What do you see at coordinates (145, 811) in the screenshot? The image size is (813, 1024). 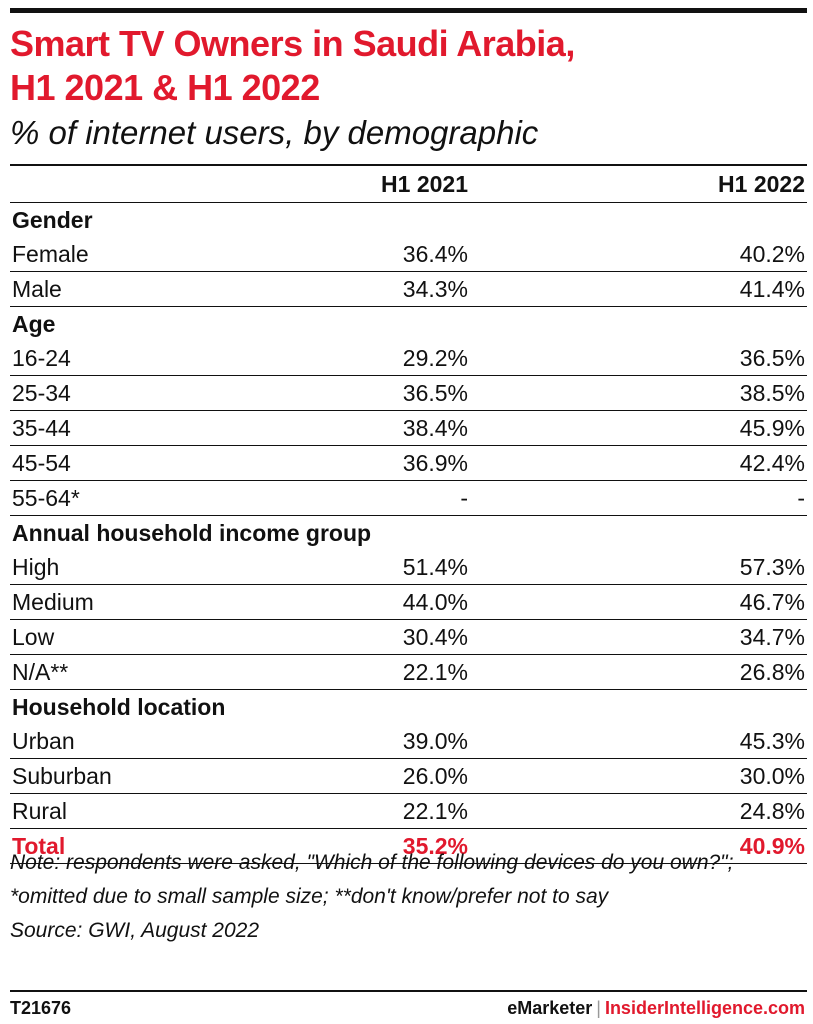 I see `row-label: Rural` at bounding box center [145, 811].